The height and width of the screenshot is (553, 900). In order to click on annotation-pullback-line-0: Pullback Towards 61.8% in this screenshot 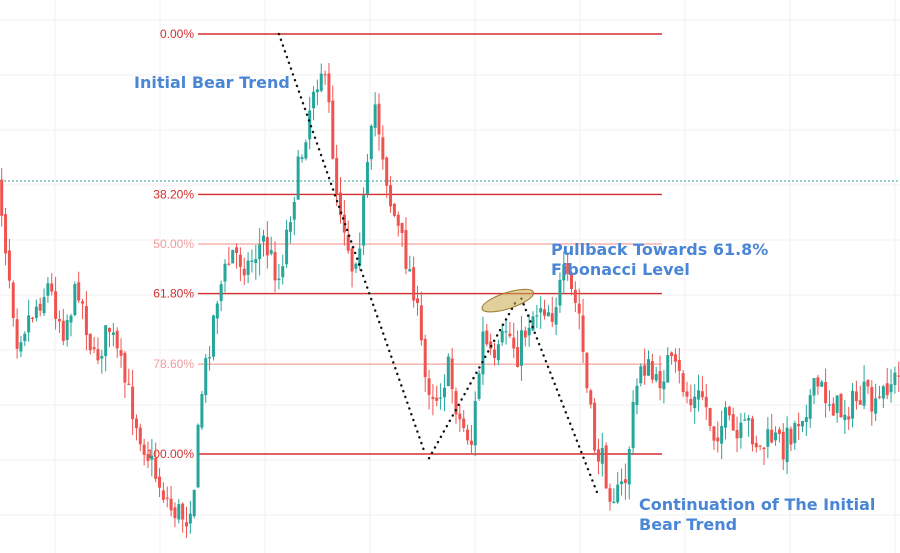, I will do `click(659, 249)`.